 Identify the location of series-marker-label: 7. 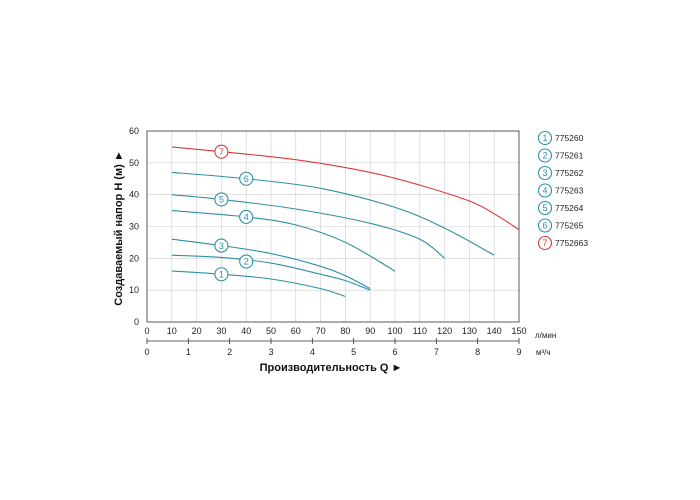
(221, 152).